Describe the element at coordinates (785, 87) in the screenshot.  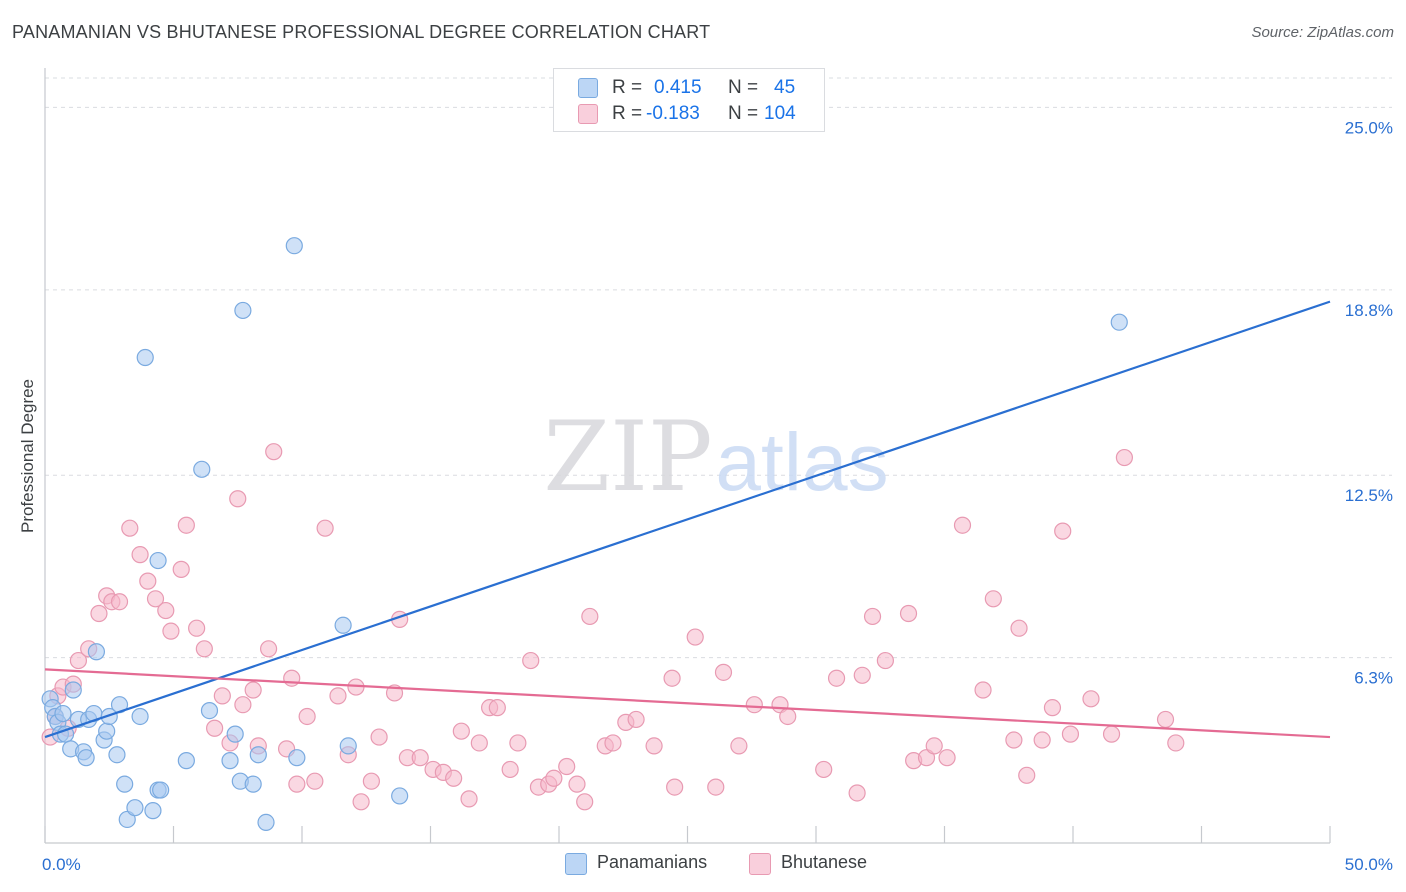
I see `legend-n-value: 45` at that location.